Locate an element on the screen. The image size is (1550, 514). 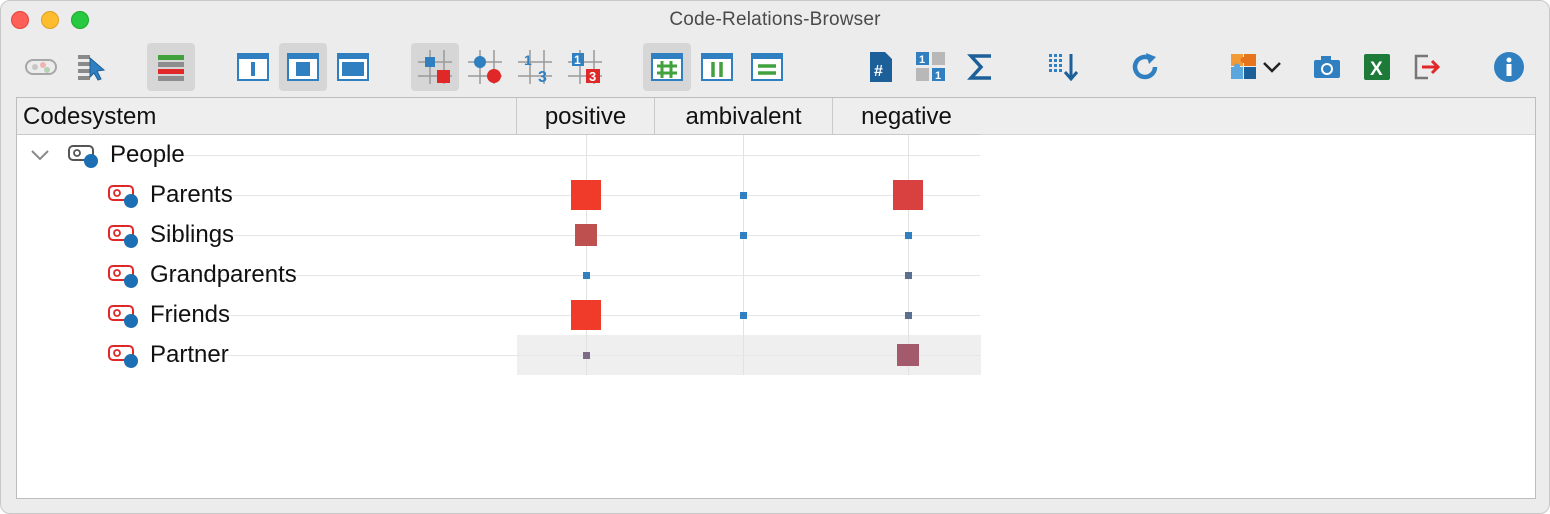
select-codes-button is located at coordinates (91, 67).